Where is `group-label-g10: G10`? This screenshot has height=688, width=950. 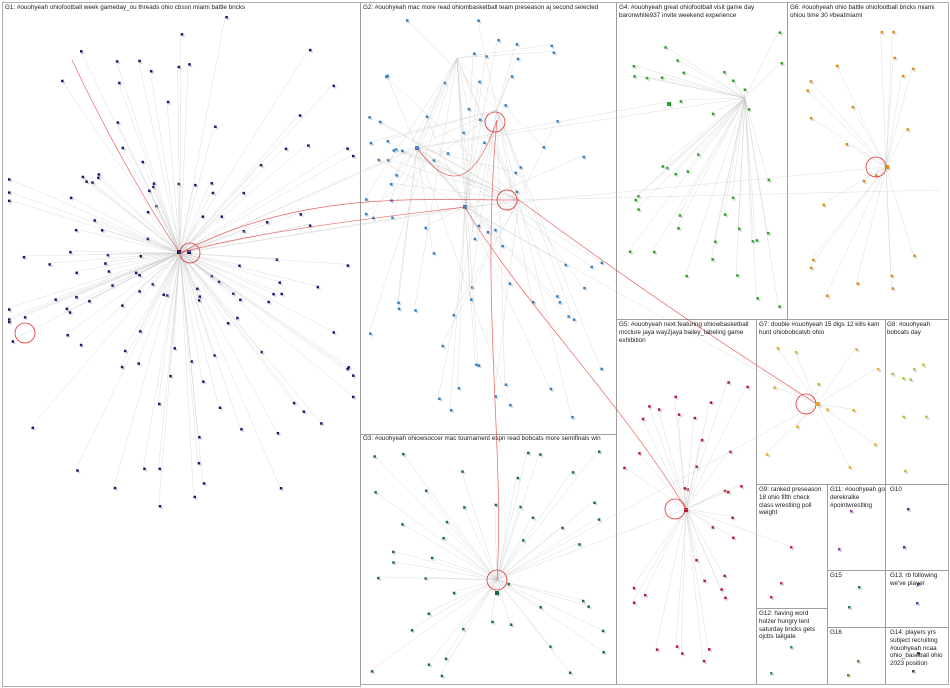
group-label-g10: G10 is located at coordinates (896, 489).